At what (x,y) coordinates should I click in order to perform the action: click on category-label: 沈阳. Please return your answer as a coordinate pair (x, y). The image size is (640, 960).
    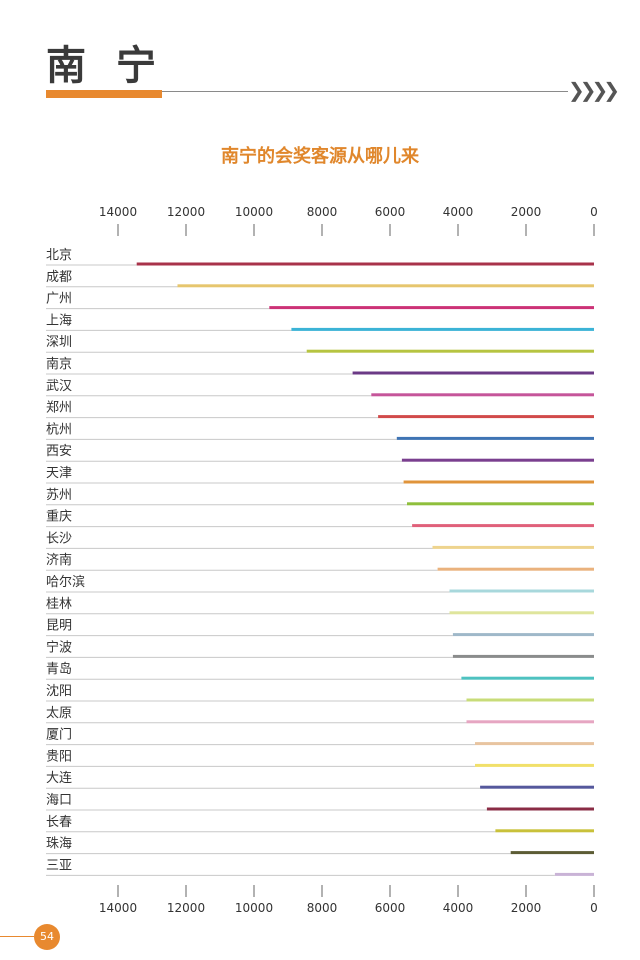
    Looking at the image, I should click on (59, 691).